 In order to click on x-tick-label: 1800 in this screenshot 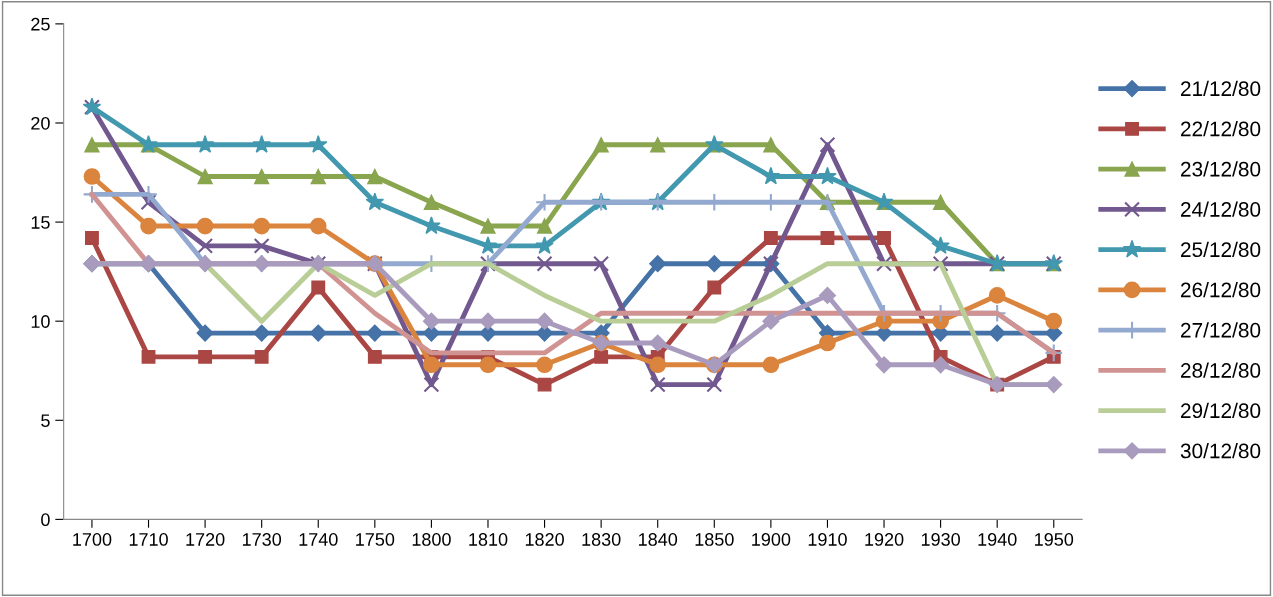, I will do `click(431, 539)`.